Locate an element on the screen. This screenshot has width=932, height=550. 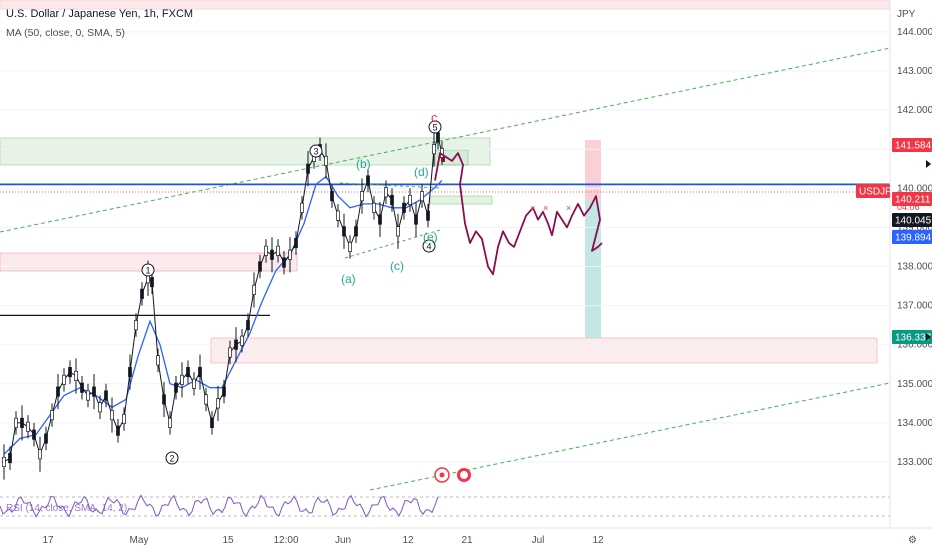
price-tick: 134.000 is located at coordinates (914, 423).